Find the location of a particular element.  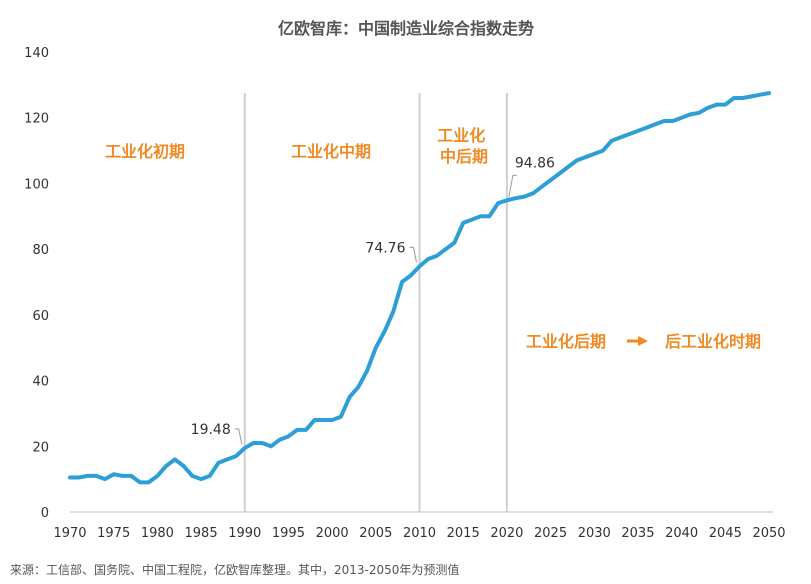

callout-label: 94.86 is located at coordinates (535, 163).